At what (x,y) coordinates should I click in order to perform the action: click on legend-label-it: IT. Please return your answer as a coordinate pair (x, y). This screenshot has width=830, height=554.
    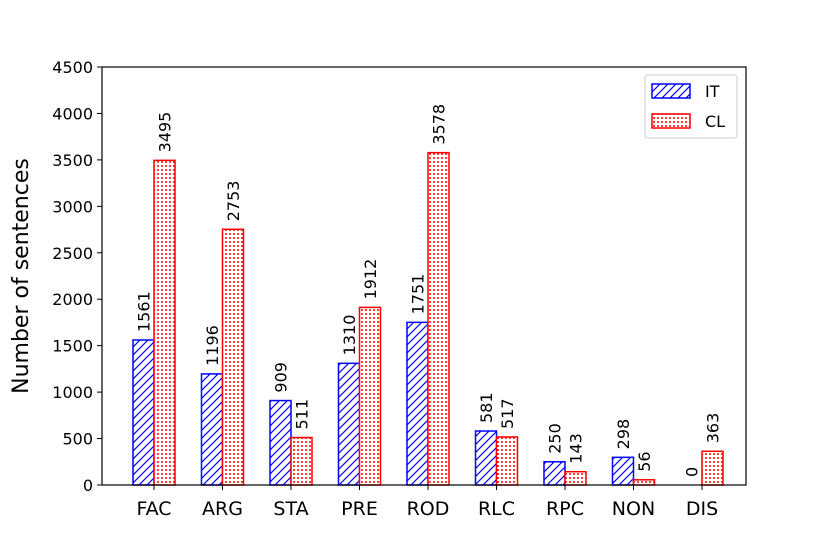
    Looking at the image, I should click on (712, 91).